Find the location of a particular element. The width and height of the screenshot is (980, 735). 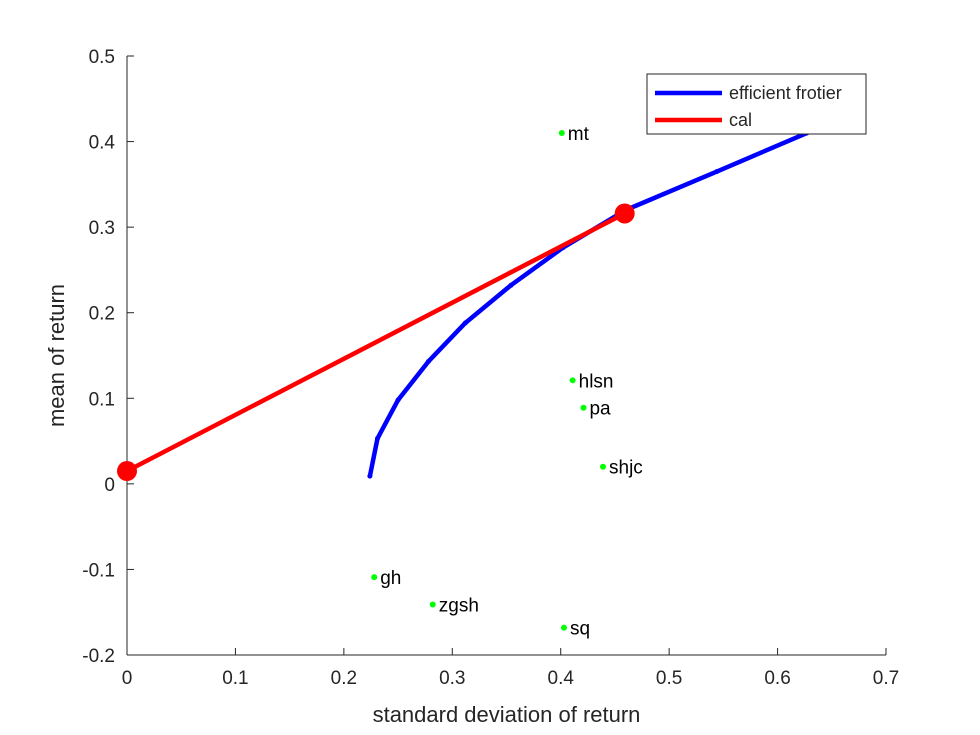

legend: efficient frotier cal is located at coordinates (756, 104).